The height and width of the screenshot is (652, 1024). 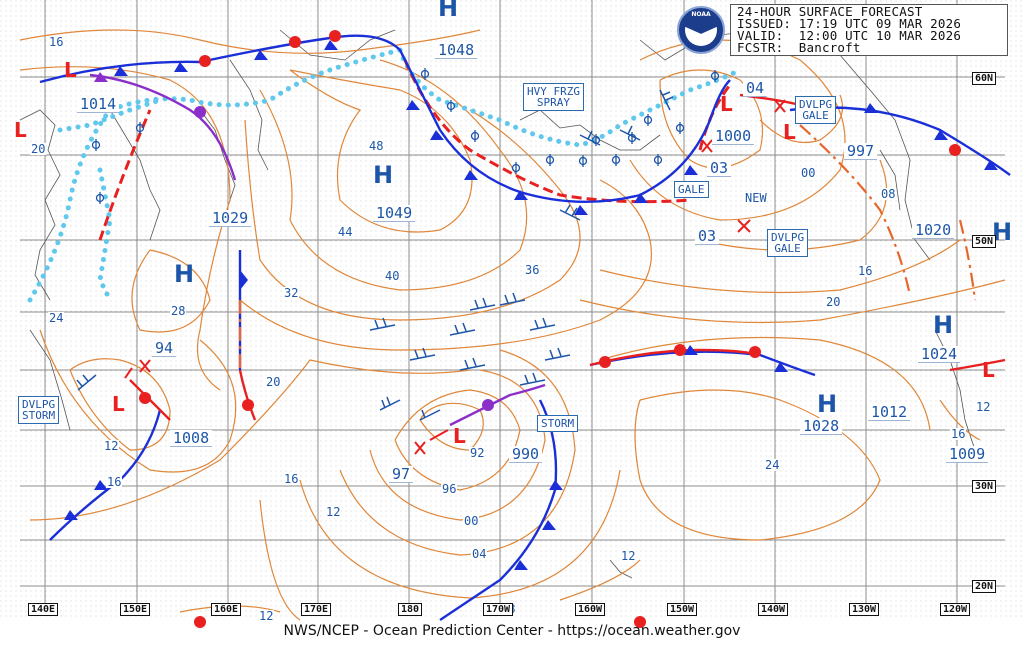 What do you see at coordinates (316, 609) in the screenshot?
I see `longitude-label: 170E` at bounding box center [316, 609].